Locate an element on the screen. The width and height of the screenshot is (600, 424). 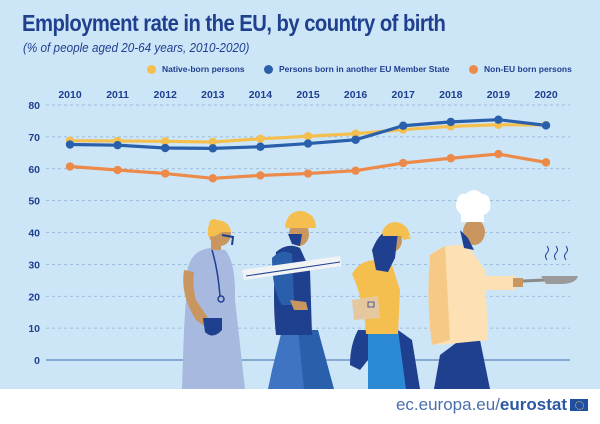
x-tick-label: 2020 is located at coordinates (546, 95).